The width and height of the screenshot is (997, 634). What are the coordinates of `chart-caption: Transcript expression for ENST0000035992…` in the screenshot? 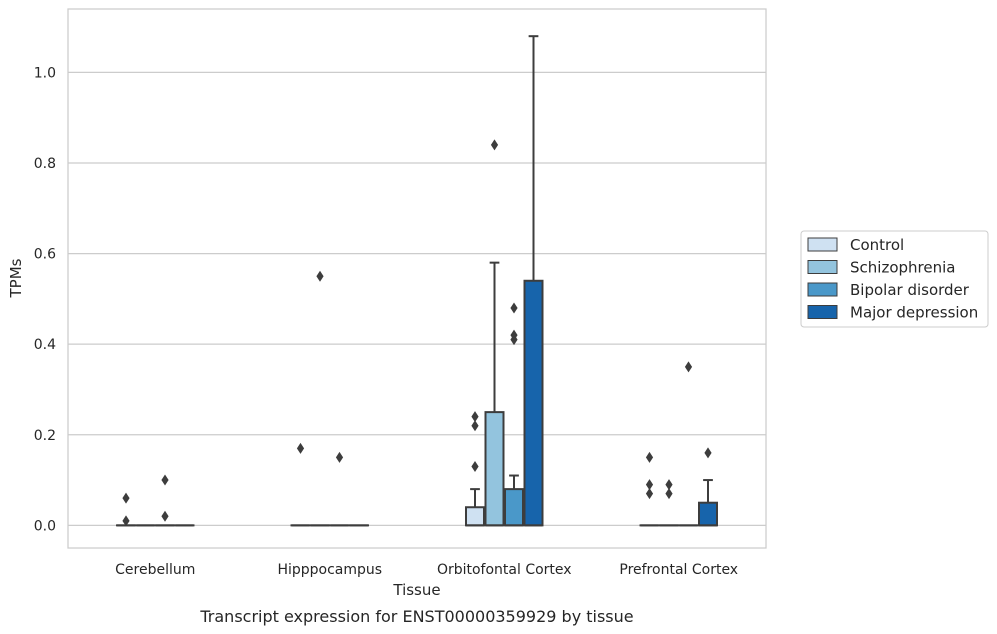 It's located at (416, 616).